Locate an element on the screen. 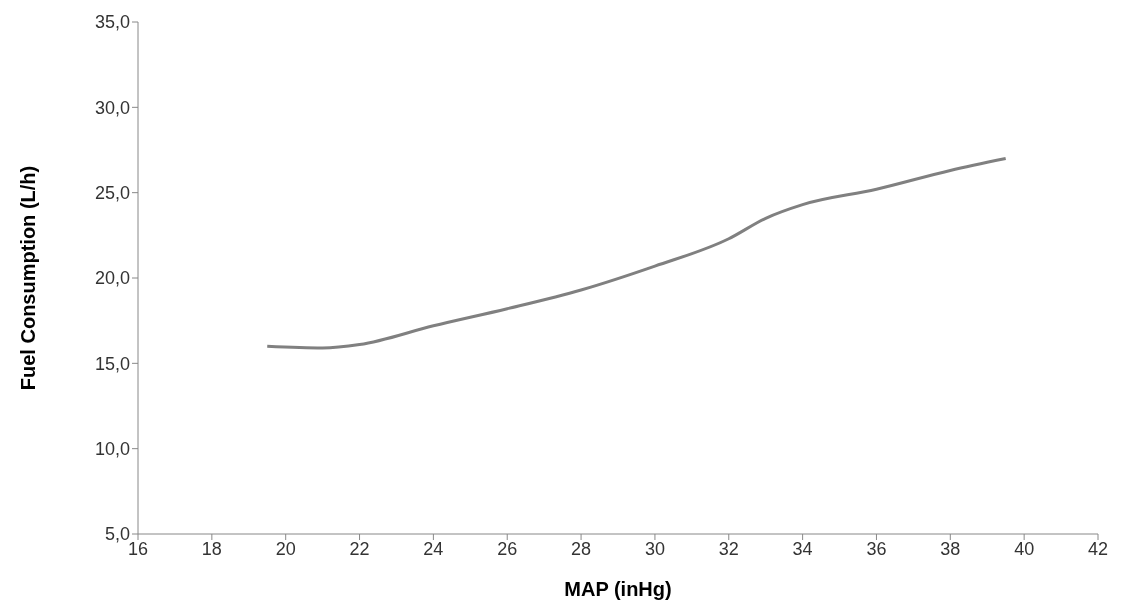 This screenshot has height=616, width=1129. x-tick-label: 36 is located at coordinates (876, 548).